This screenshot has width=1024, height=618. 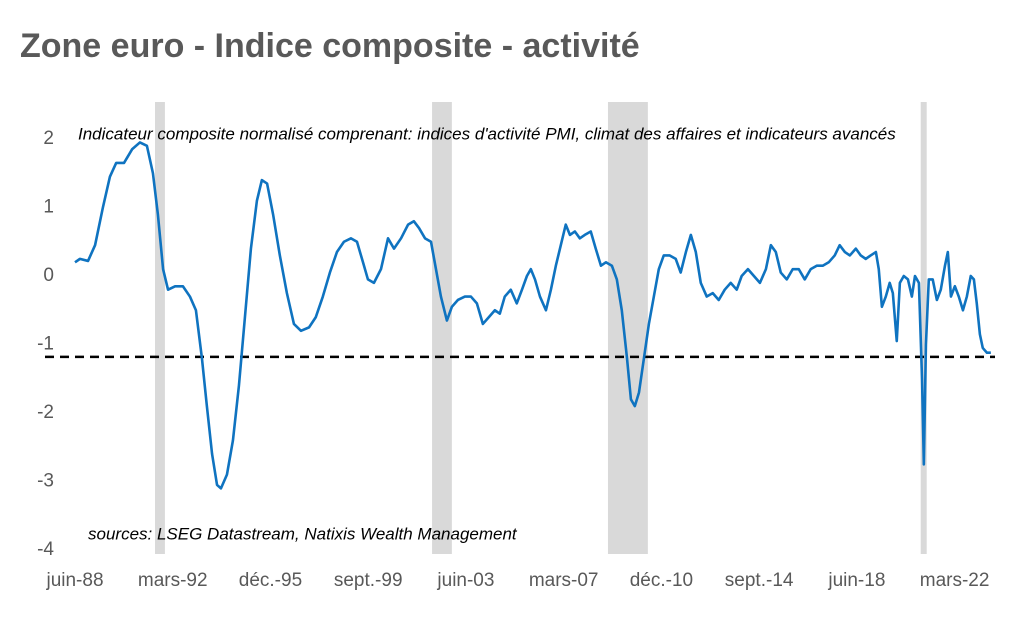 What do you see at coordinates (45, 344) in the screenshot?
I see `y-tick-label: -1` at bounding box center [45, 344].